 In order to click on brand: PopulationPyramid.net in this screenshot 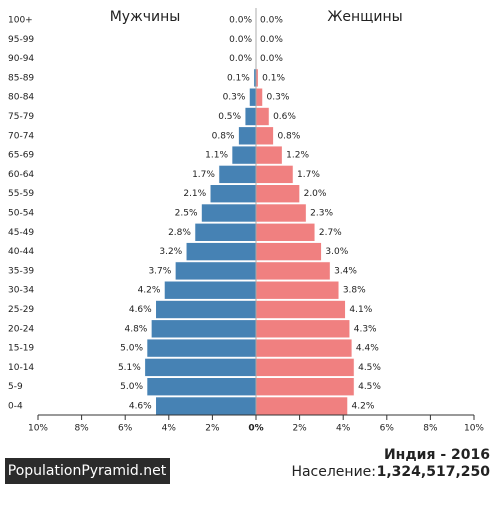, I will do `click(87, 471)`.